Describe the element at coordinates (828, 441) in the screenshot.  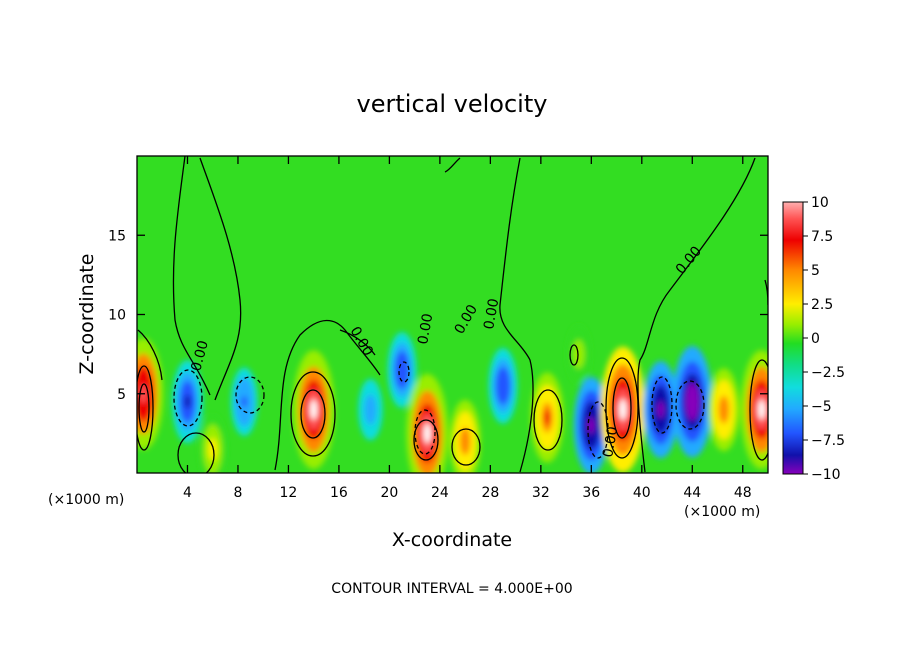
I see `colorbar-tick-label: −7.5` at that location.